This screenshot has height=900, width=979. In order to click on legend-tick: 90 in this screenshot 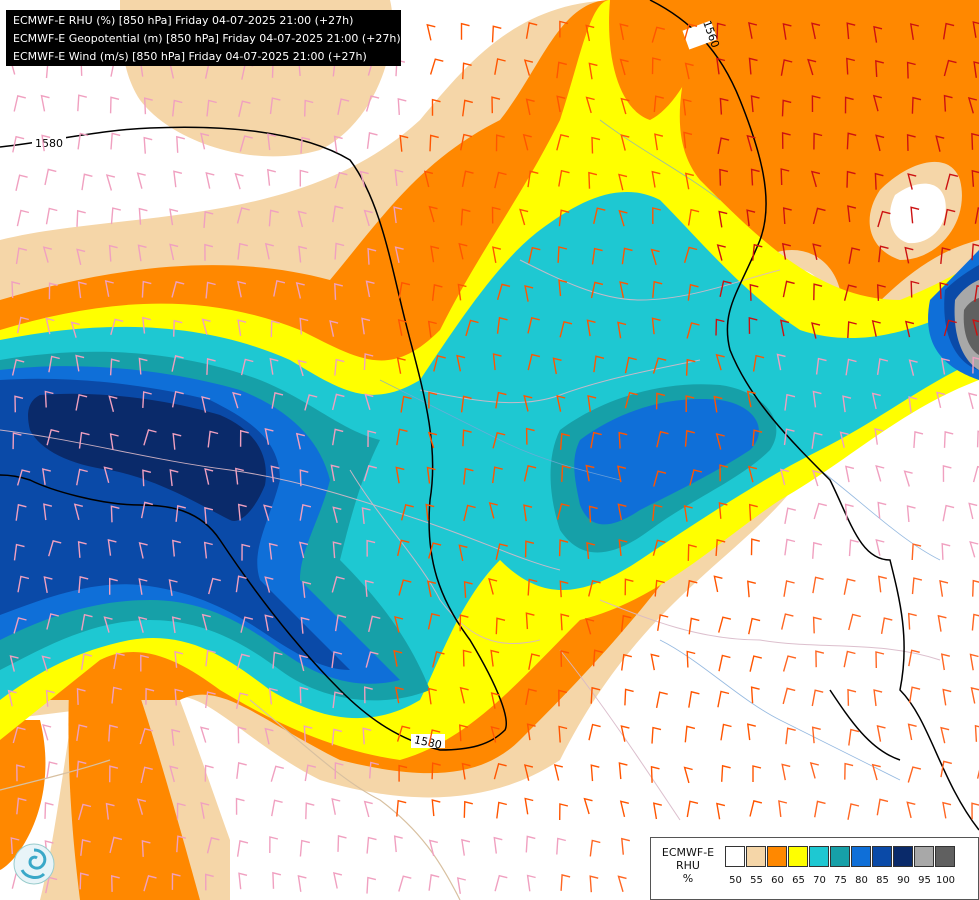, I will do `click(903, 880)`.